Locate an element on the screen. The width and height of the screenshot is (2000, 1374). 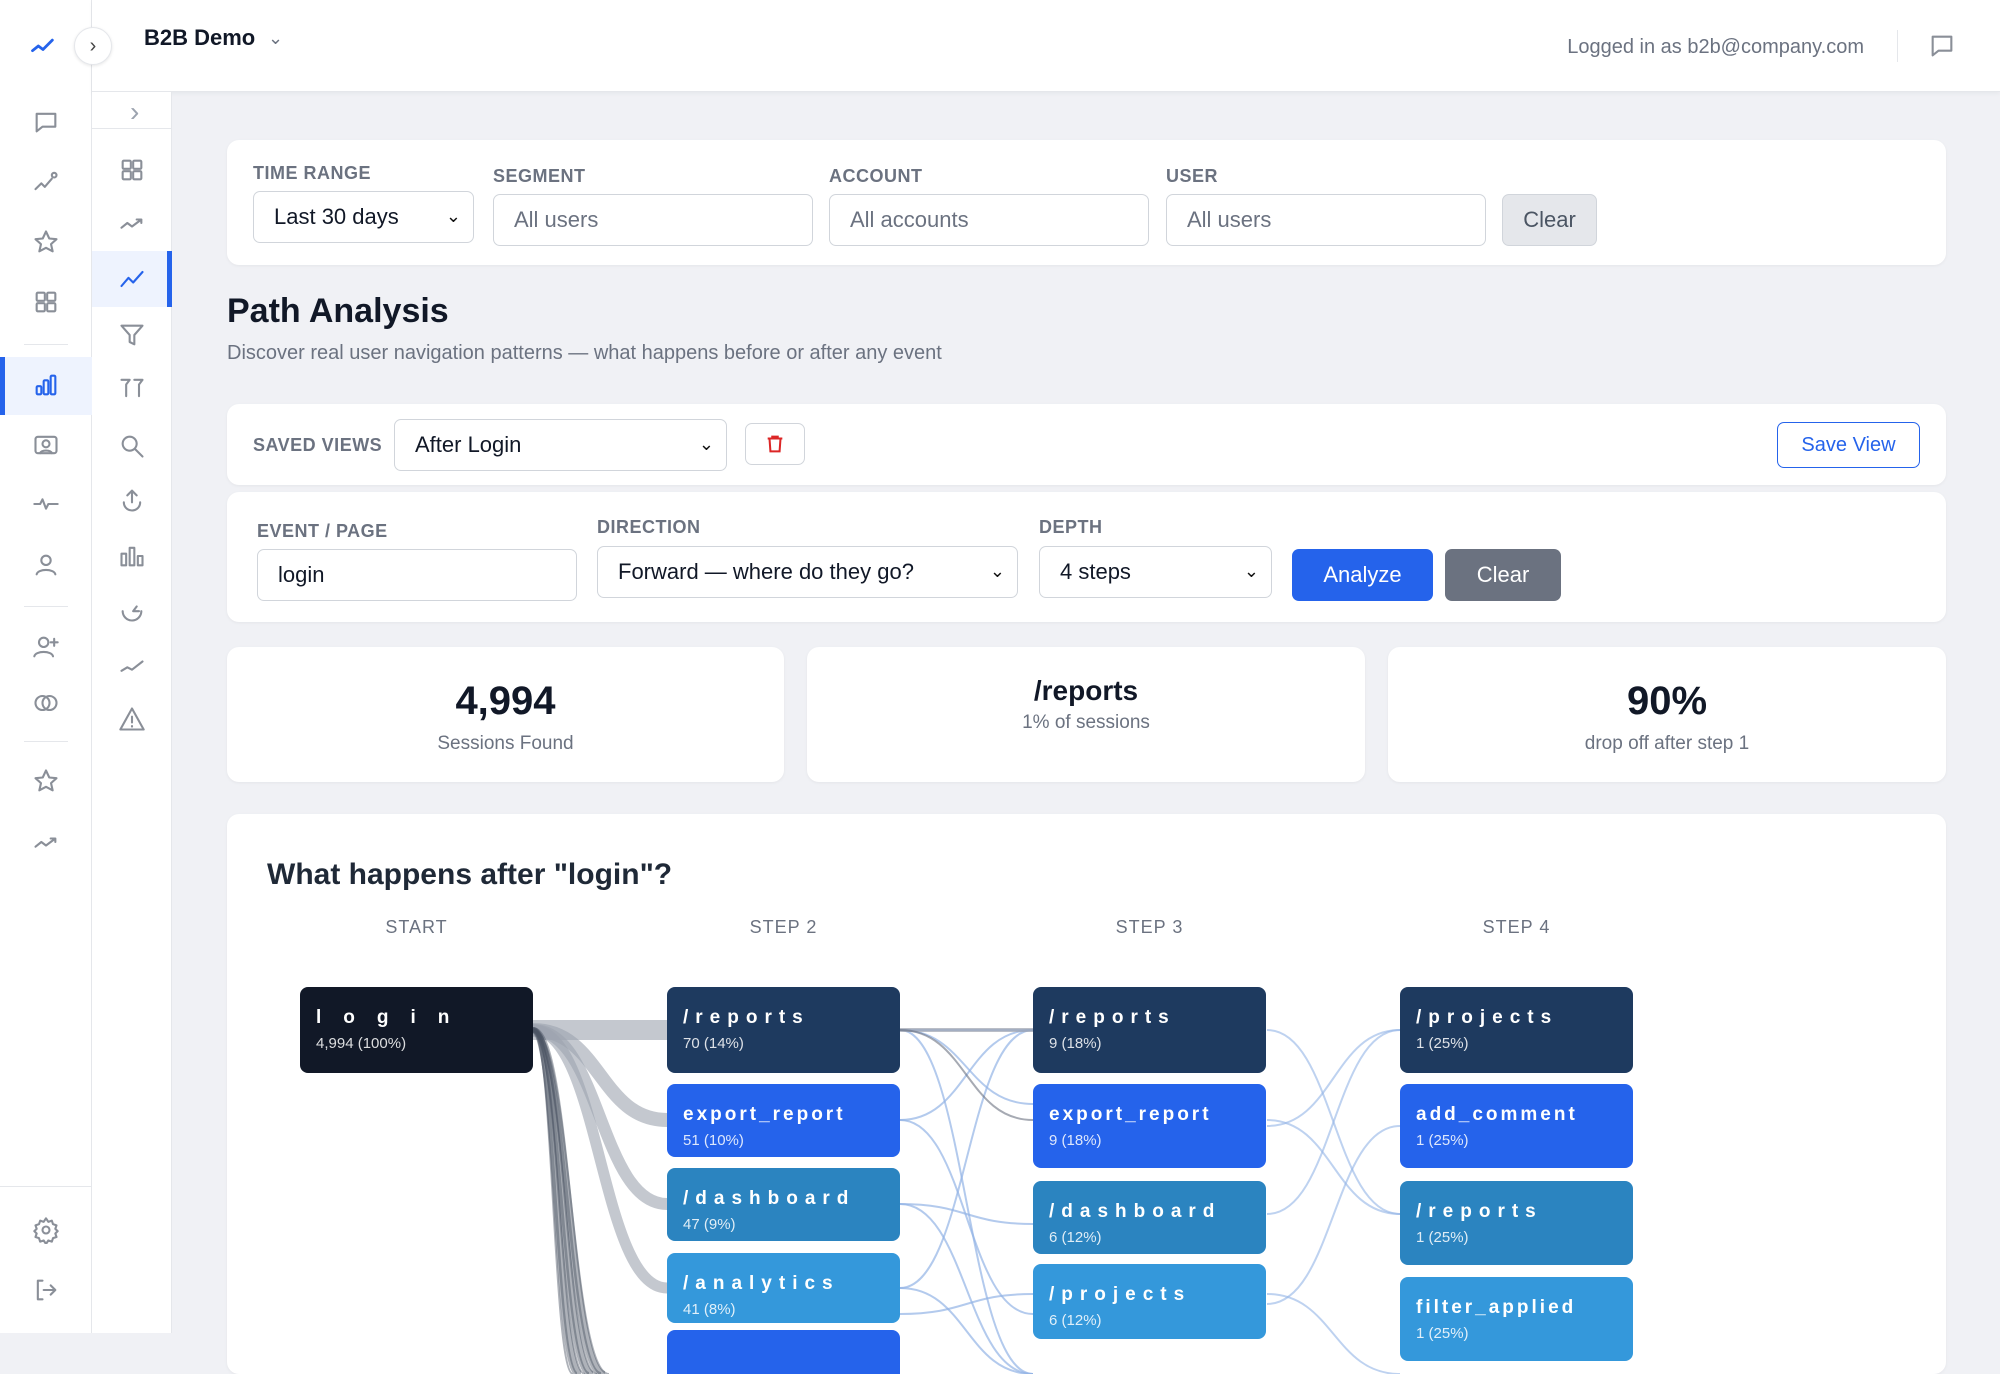
clear-query-button: Clear is located at coordinates (1503, 575).